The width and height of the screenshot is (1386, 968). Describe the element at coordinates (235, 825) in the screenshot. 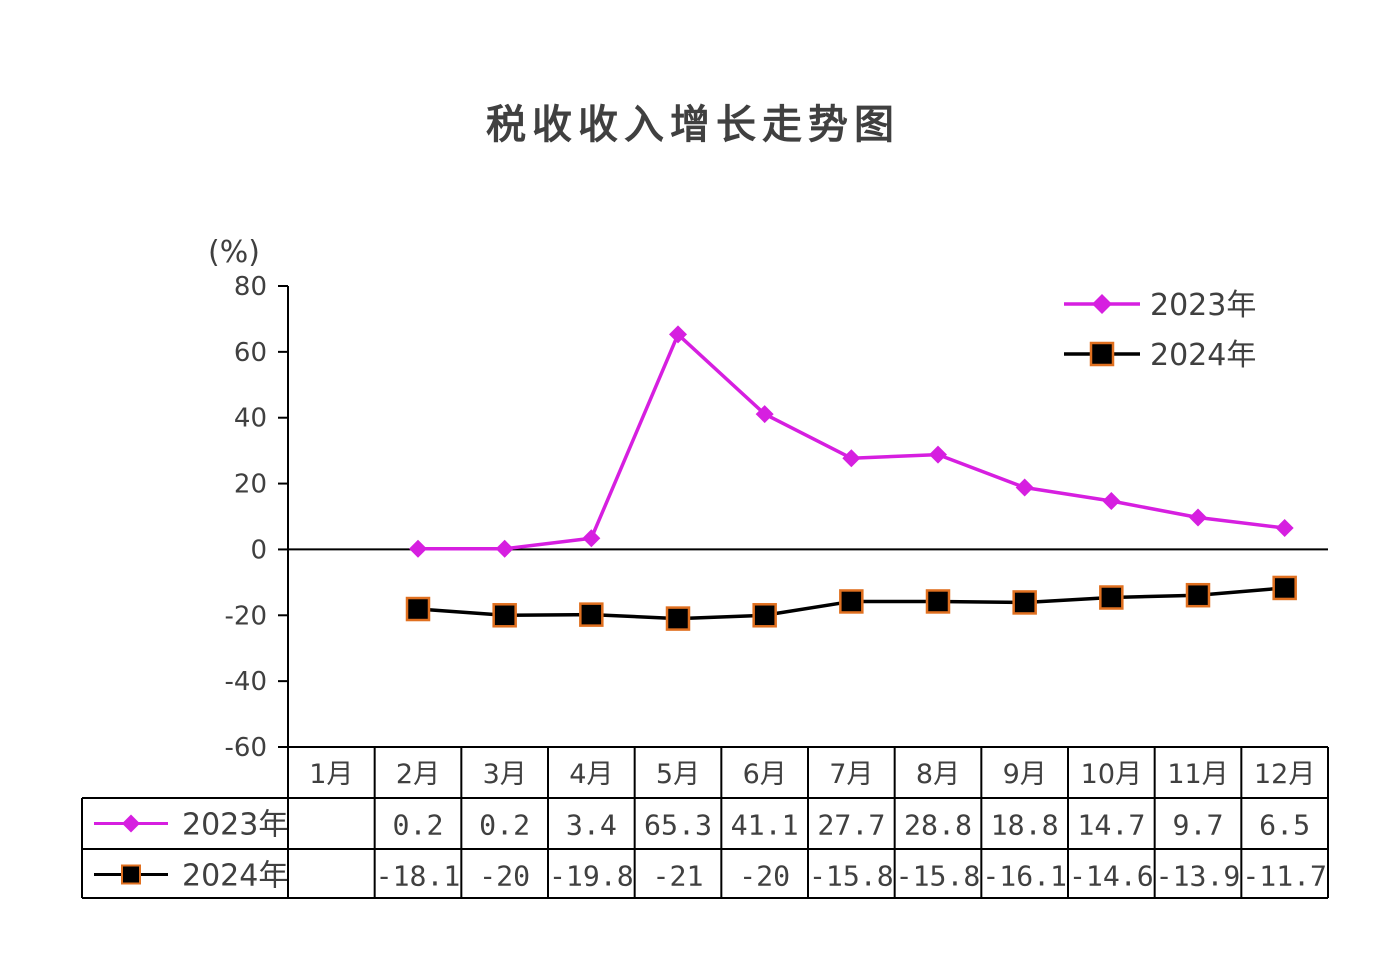

I see `table-series-name: 2023年` at that location.